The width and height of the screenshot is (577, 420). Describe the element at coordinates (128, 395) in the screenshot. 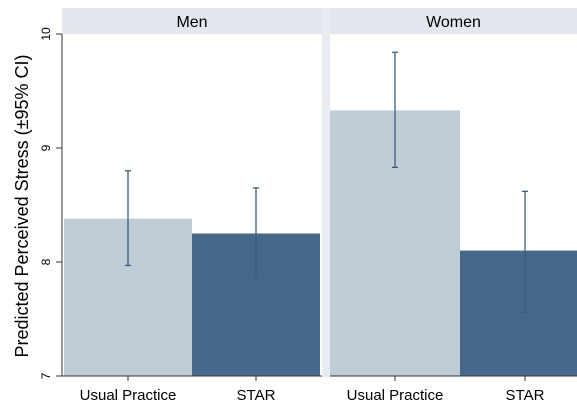

I see `x-tick-label-men-0: Usual Practice` at that location.